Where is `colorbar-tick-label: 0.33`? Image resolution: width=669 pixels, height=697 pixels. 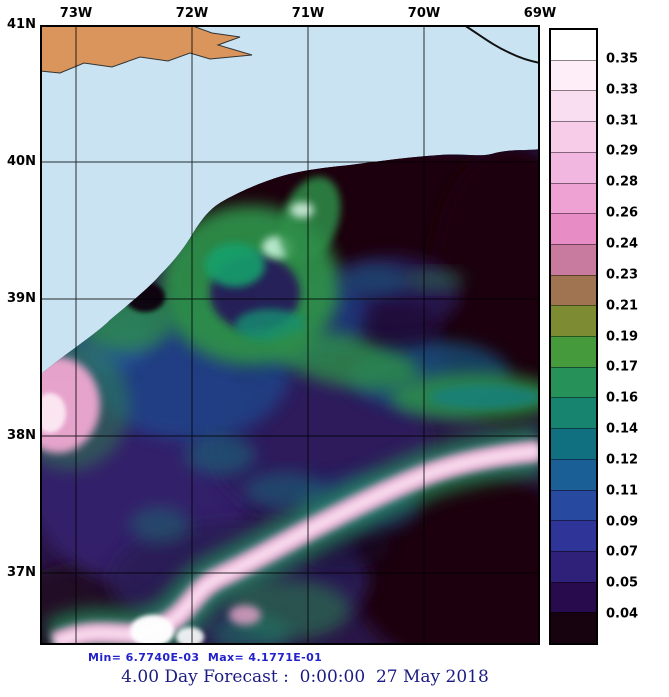 colorbar-tick-label: 0.33 is located at coordinates (622, 90).